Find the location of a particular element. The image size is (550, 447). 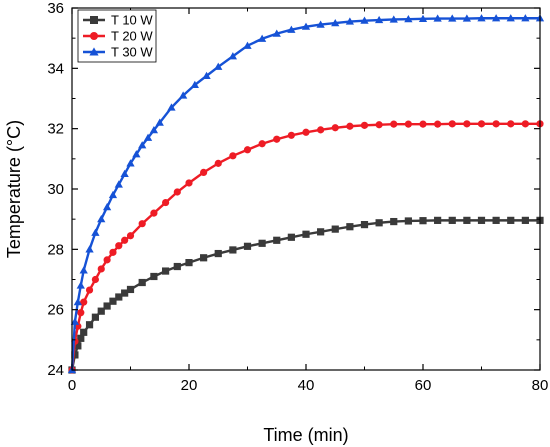

legend: T 10 WT 20 WT 30 W is located at coordinates (117, 36).